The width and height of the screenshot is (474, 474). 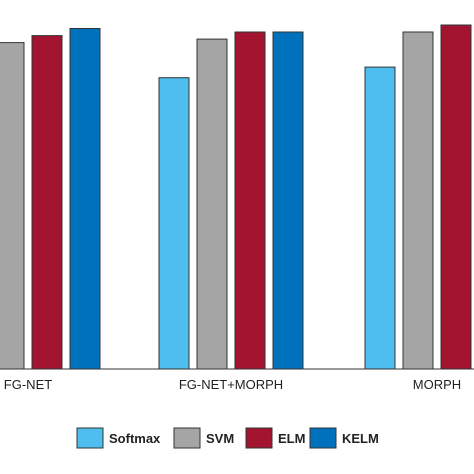 What do you see at coordinates (437, 384) in the screenshot?
I see `x-tick-label: MORPH` at bounding box center [437, 384].